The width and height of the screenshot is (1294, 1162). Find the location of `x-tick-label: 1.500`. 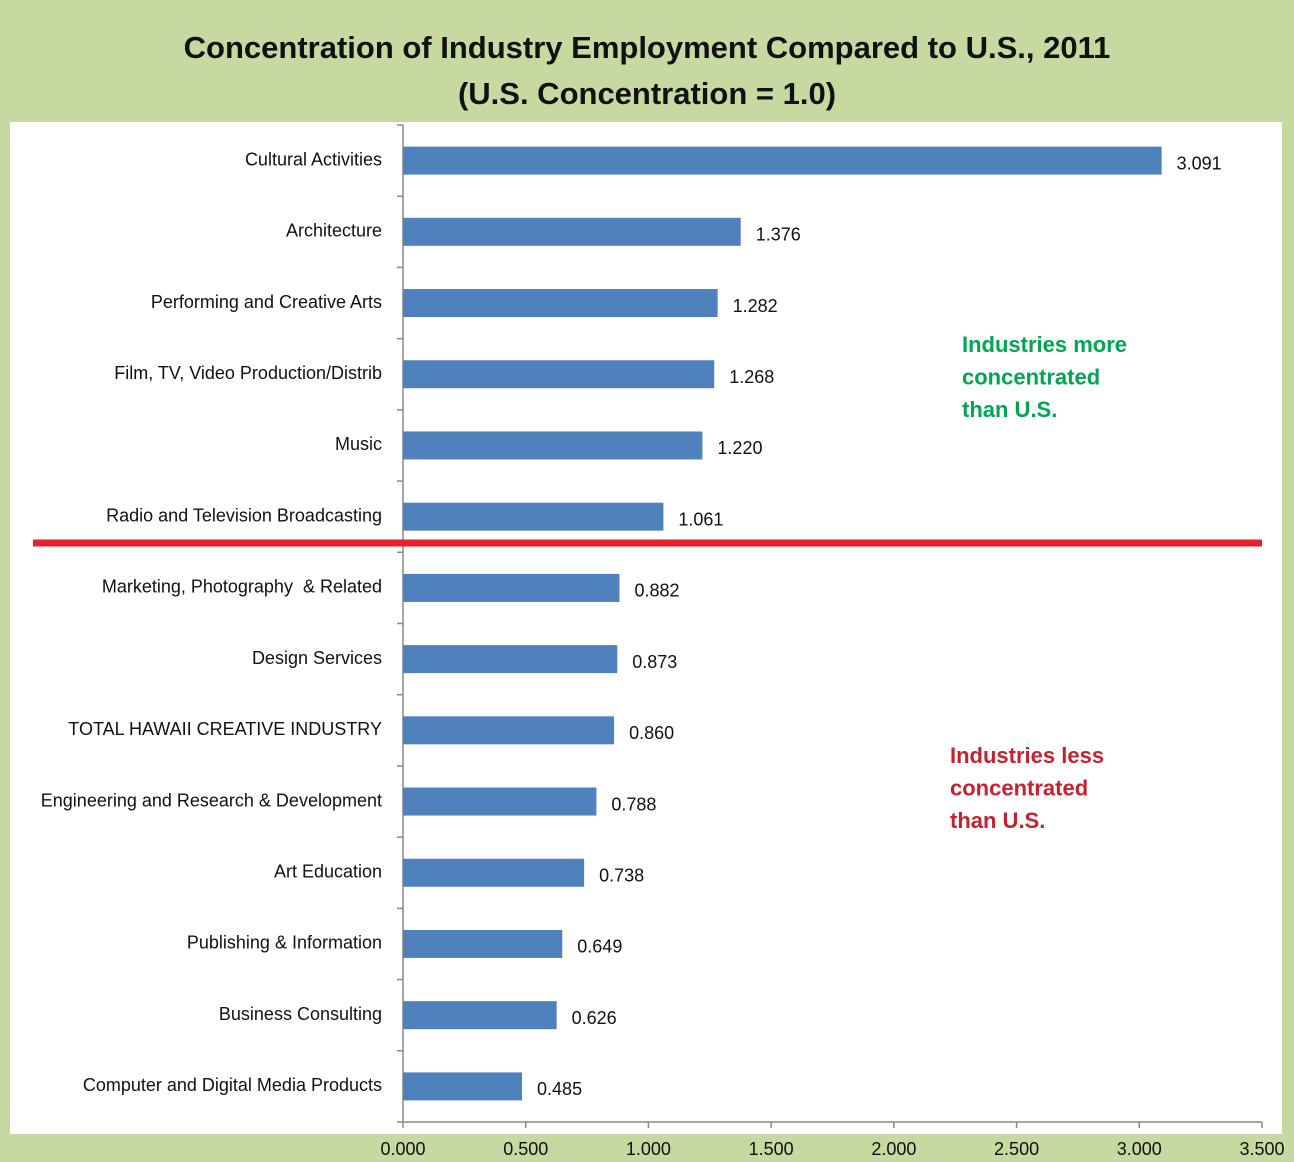

x-tick-label: 1.500 is located at coordinates (771, 1149).